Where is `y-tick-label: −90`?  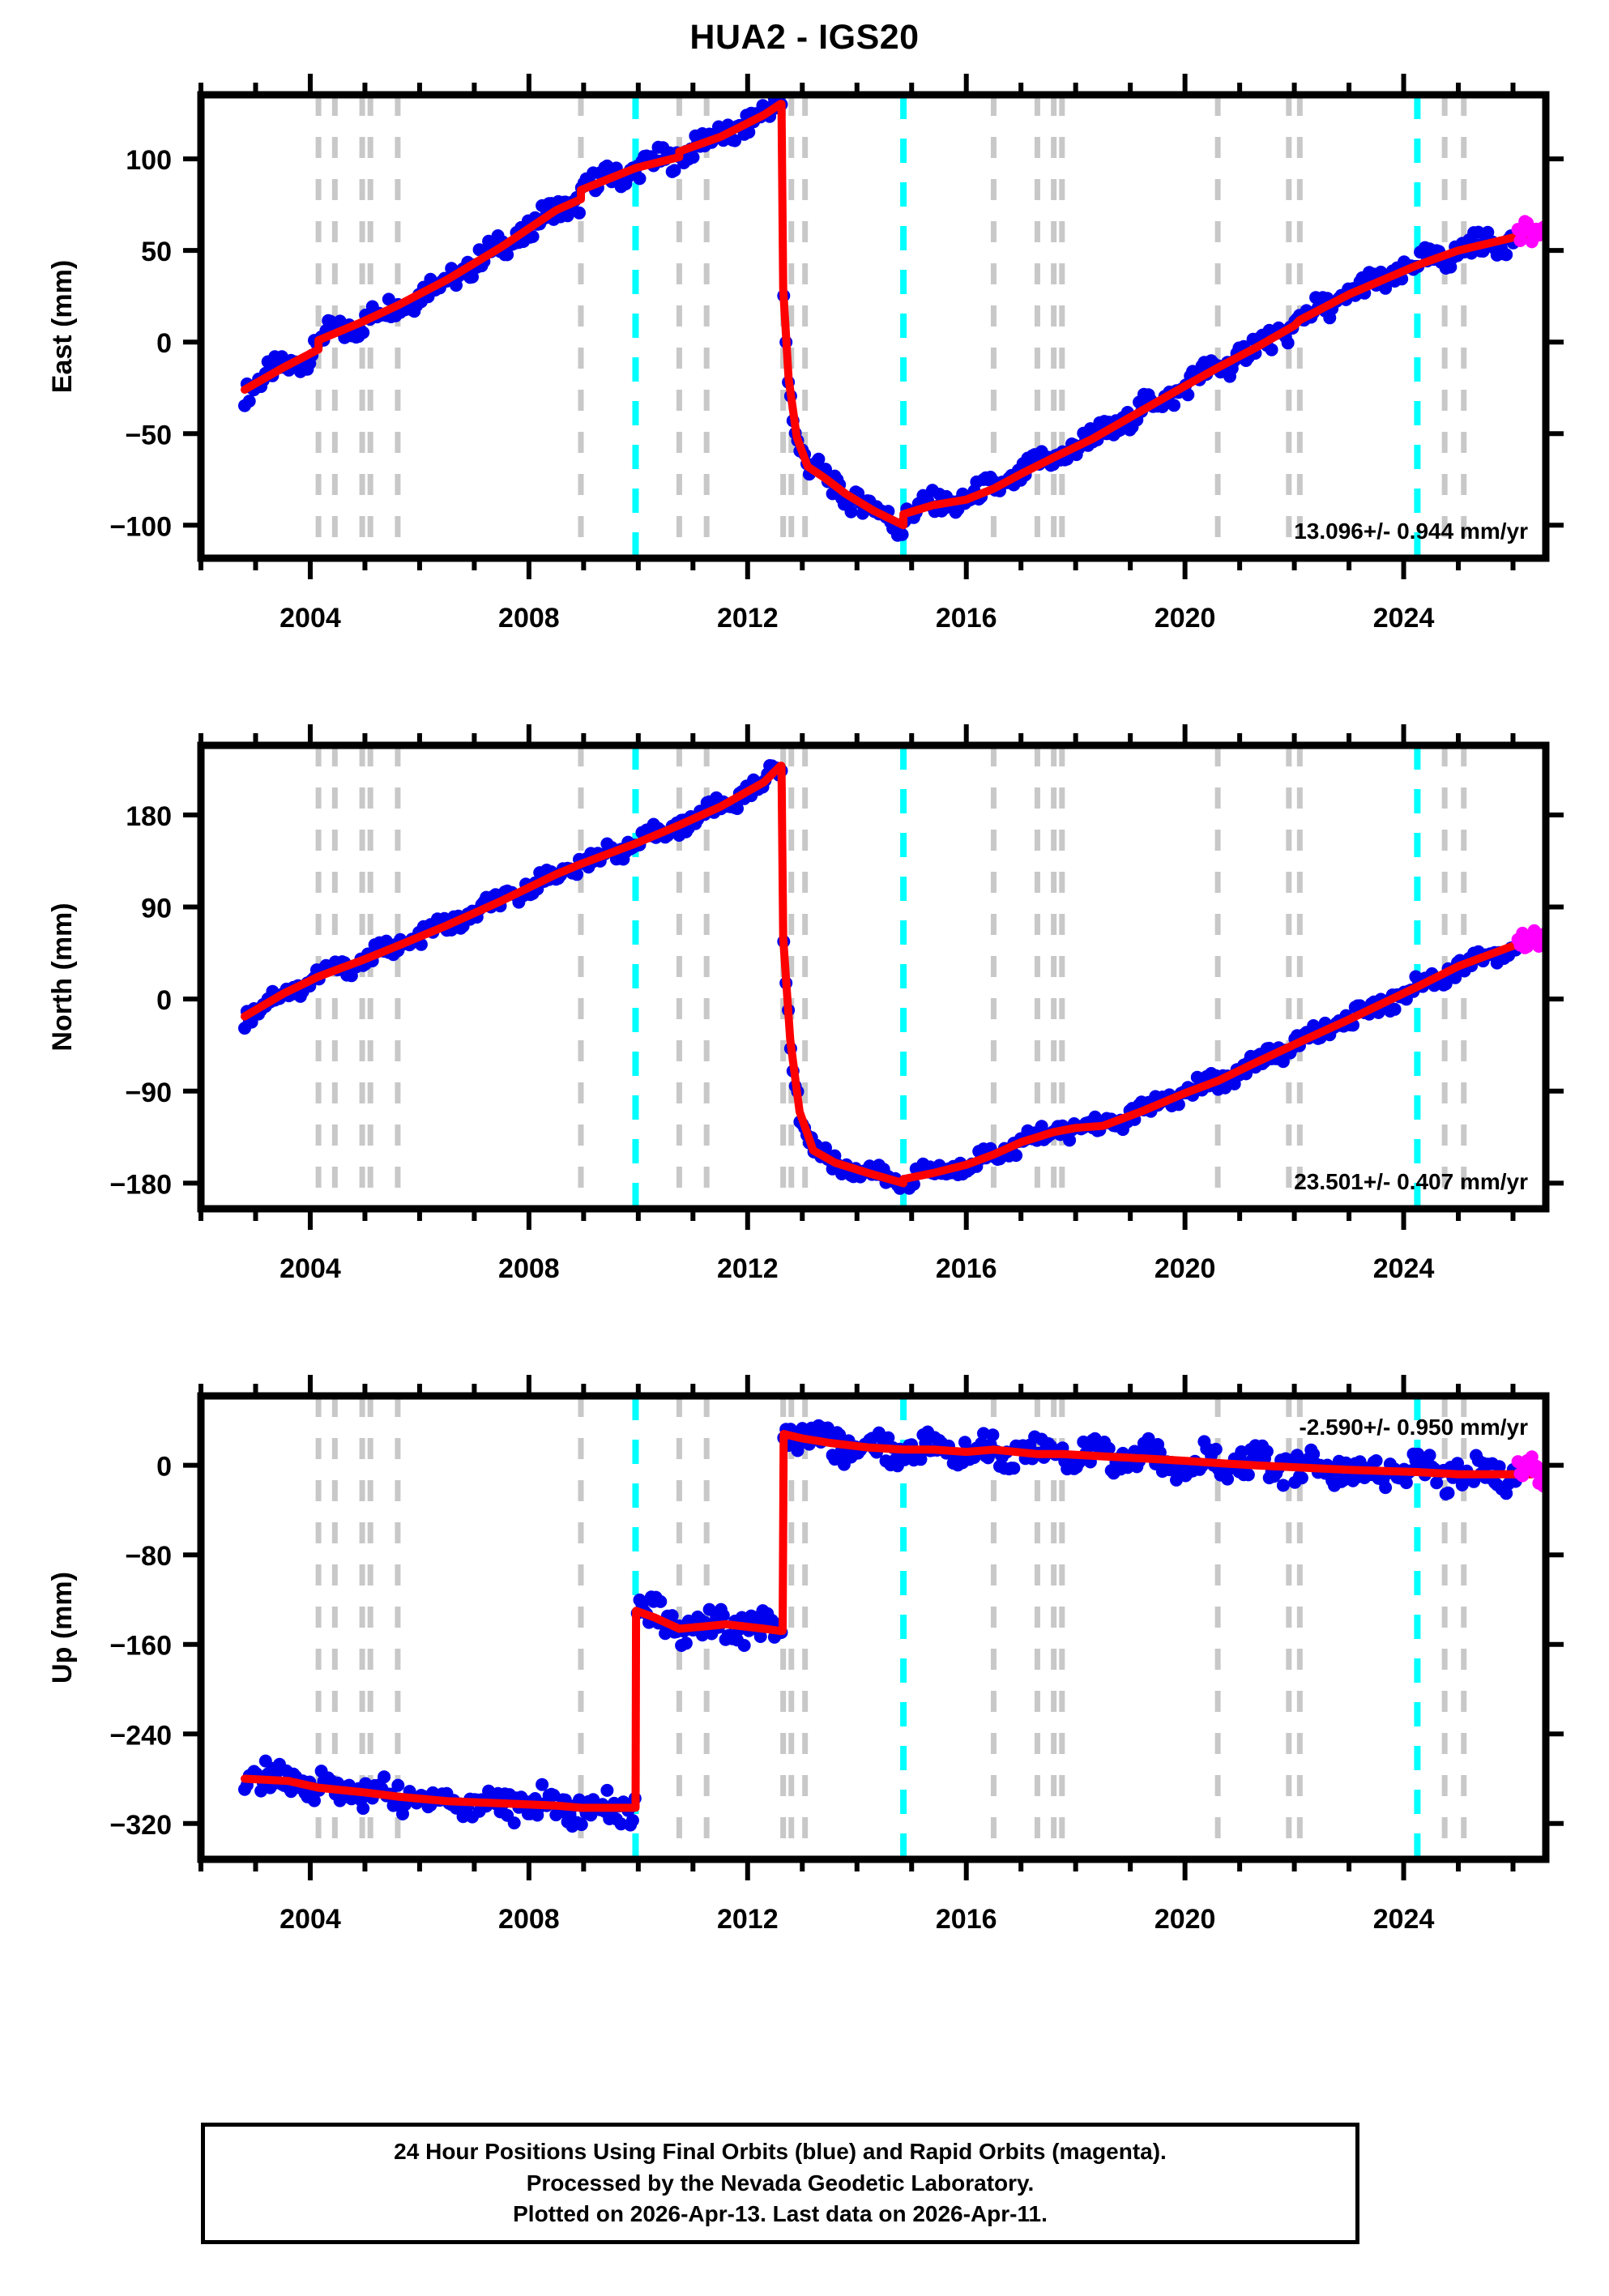
y-tick-label: −90 is located at coordinates (148, 1093).